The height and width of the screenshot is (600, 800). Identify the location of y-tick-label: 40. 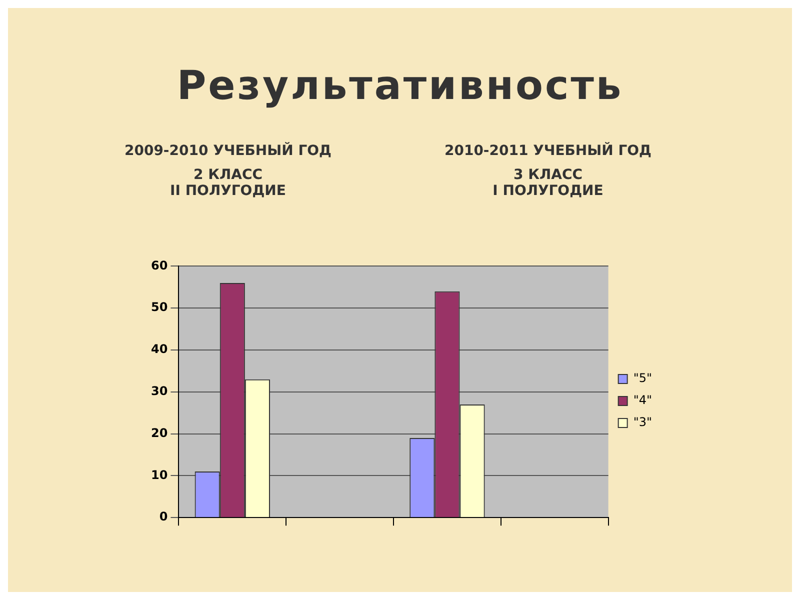
(159, 349).